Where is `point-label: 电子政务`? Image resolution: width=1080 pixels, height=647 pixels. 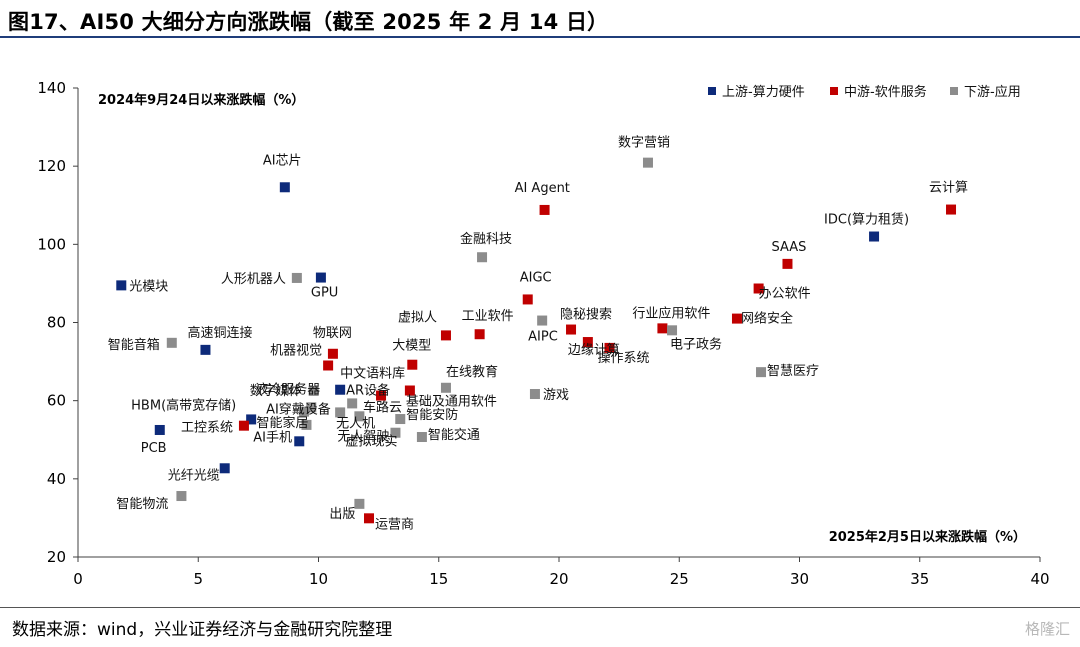 point-label: 电子政务 is located at coordinates (696, 344).